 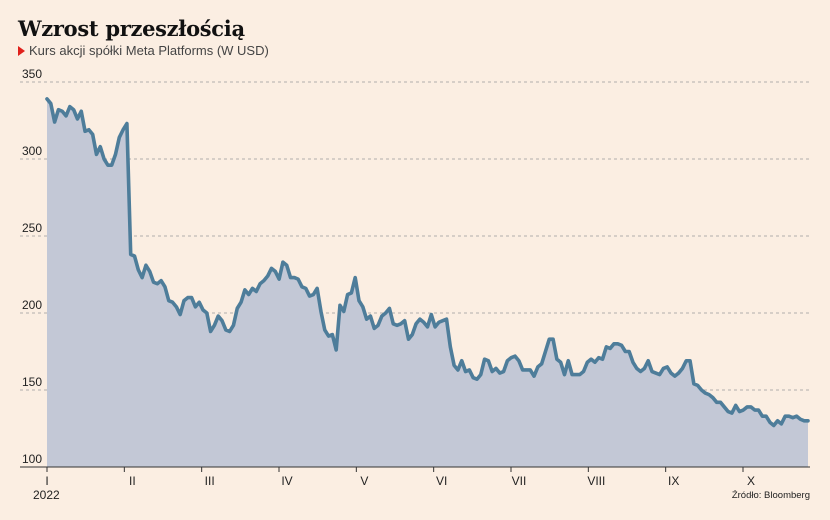 What do you see at coordinates (32, 382) in the screenshot?
I see `y-tick-label-150: 150` at bounding box center [32, 382].